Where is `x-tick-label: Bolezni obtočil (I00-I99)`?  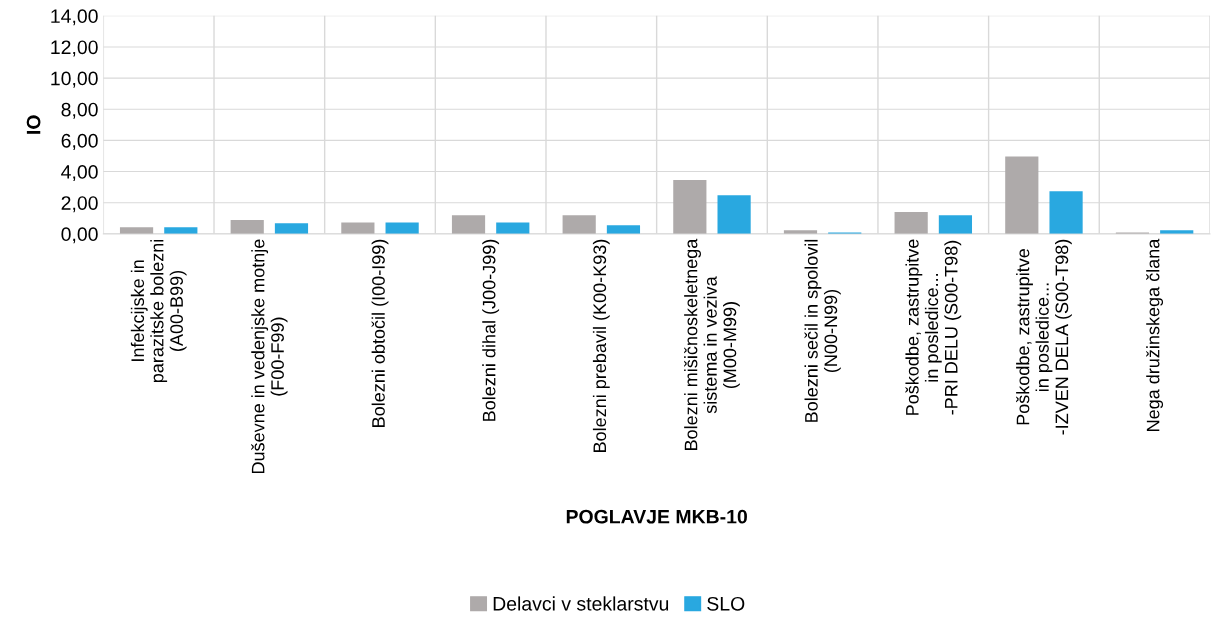 x-tick-label: Bolezni obtočil (I00-I99) is located at coordinates (380, 333).